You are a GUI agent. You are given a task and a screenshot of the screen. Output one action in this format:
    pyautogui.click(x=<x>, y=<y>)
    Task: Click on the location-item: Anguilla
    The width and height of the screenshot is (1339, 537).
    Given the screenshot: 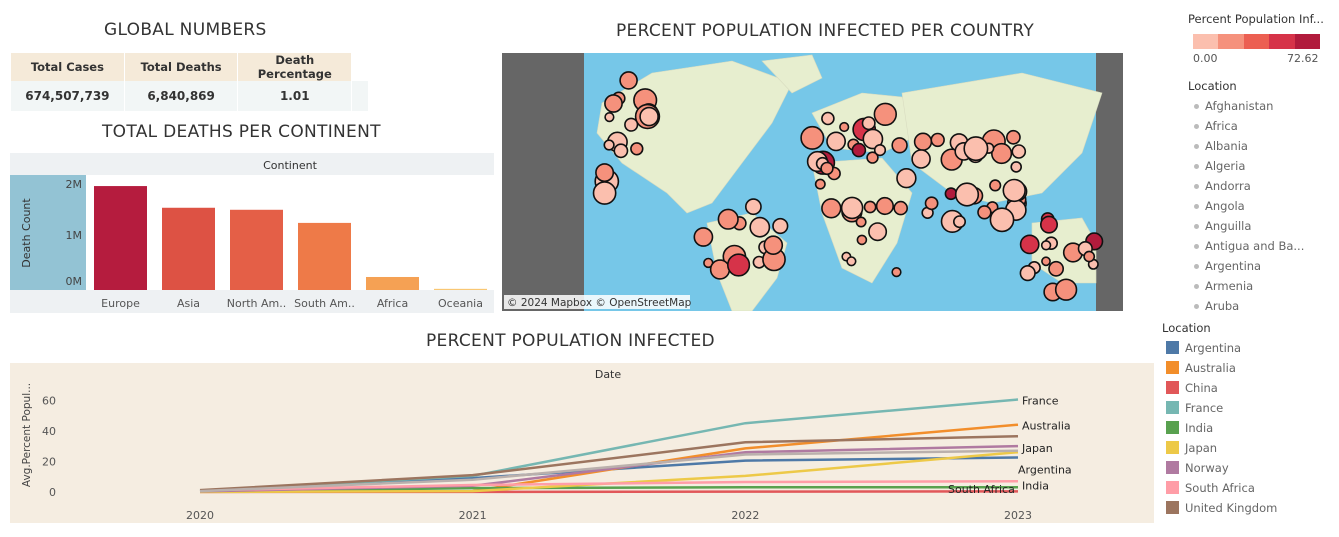 What is the action you would take?
    pyautogui.click(x=1259, y=226)
    